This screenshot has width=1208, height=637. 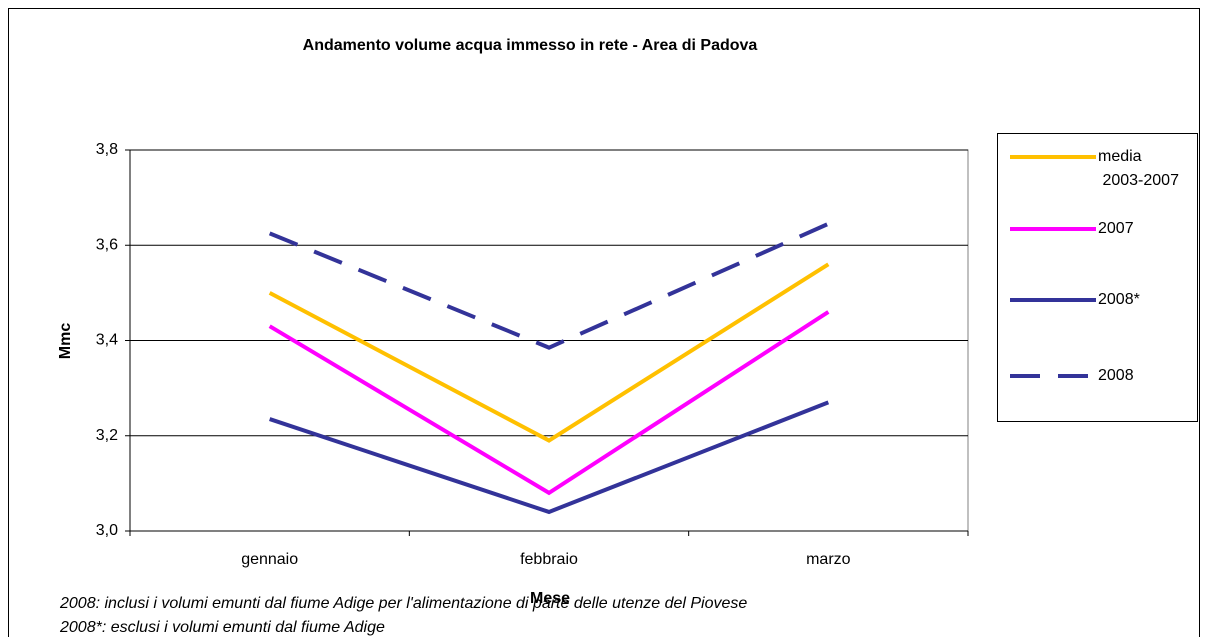 I want to click on y-axis-label: Mmc, so click(x=65, y=341).